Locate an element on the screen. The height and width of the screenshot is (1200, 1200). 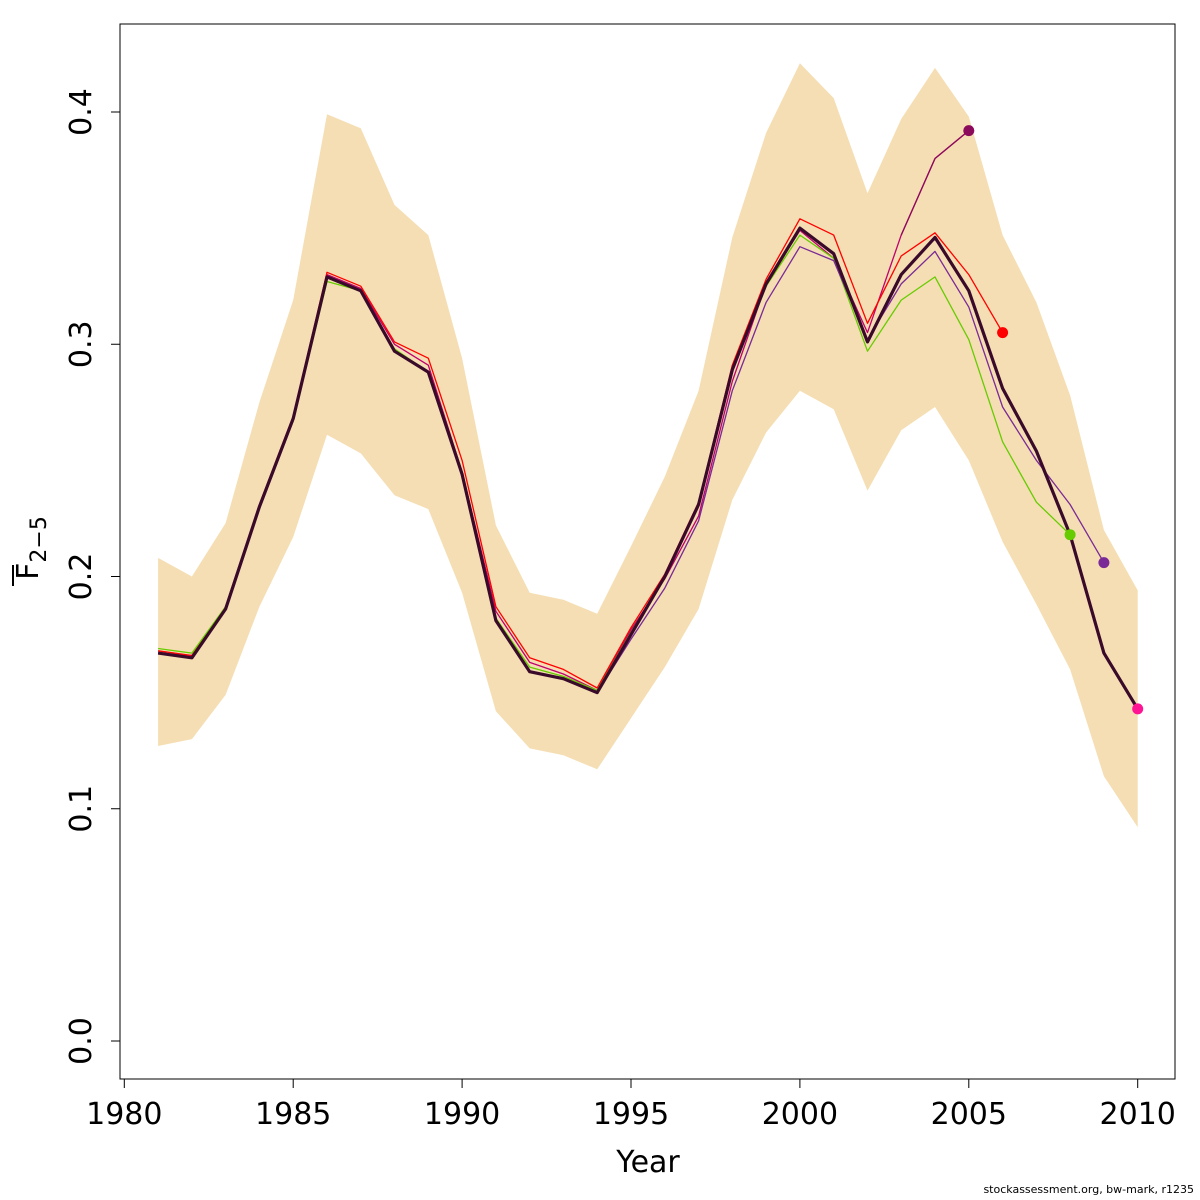
svg-text: F2−5 is located at coordinates (31, 548).